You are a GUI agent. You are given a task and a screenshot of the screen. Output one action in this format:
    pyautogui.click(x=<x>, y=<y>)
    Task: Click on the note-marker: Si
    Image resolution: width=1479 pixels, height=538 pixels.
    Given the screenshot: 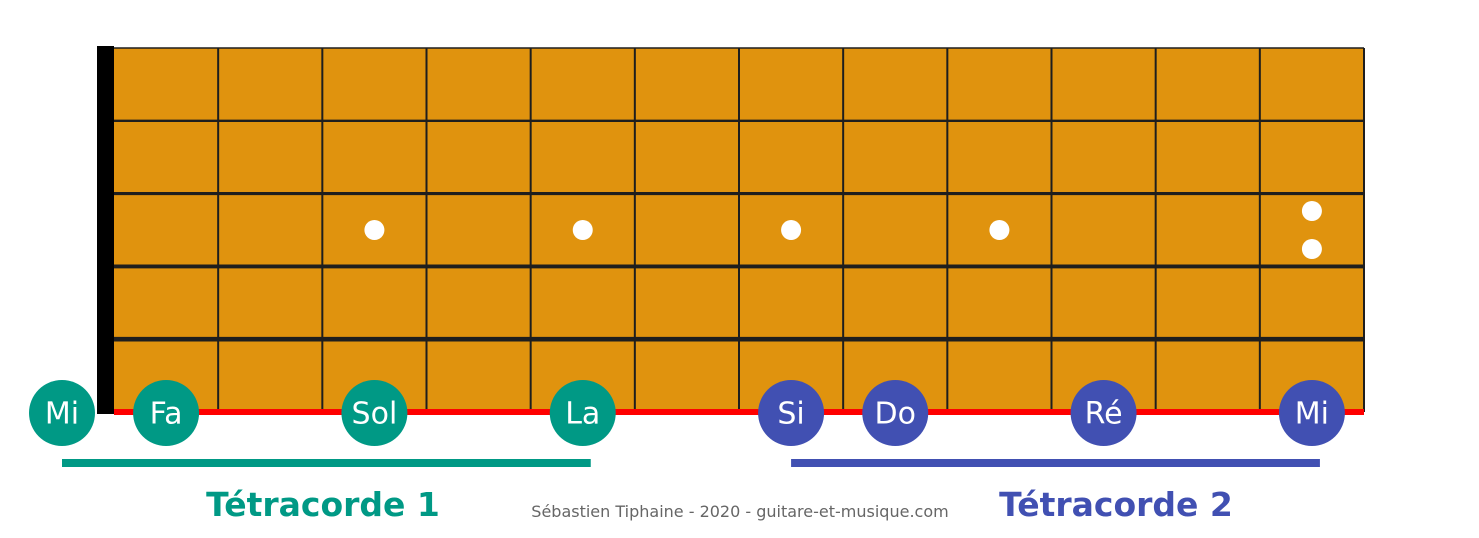 What is the action you would take?
    pyautogui.click(x=791, y=413)
    